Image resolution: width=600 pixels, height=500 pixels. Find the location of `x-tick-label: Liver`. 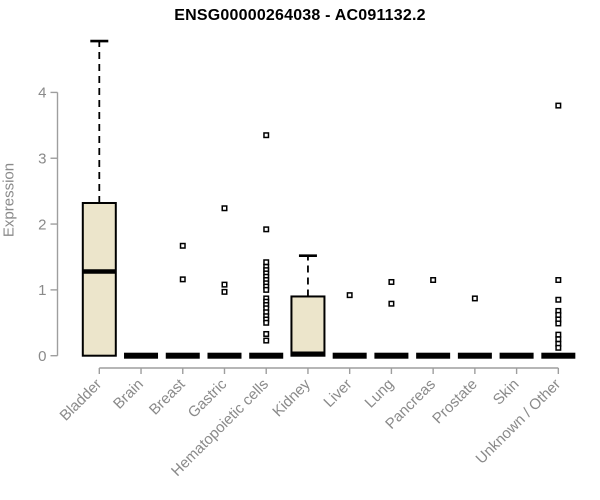

x-tick-label: Liver is located at coordinates (337, 393).